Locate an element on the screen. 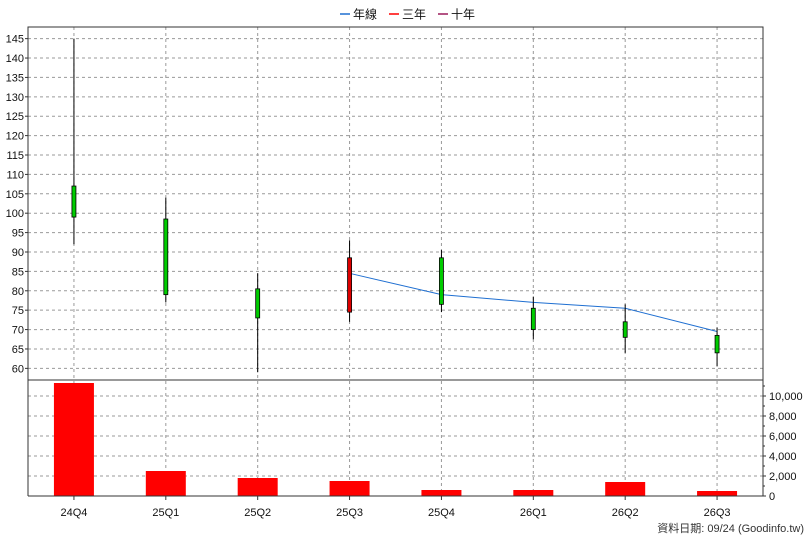 The width and height of the screenshot is (808, 545). price-tick-label: 70 is located at coordinates (18, 331).